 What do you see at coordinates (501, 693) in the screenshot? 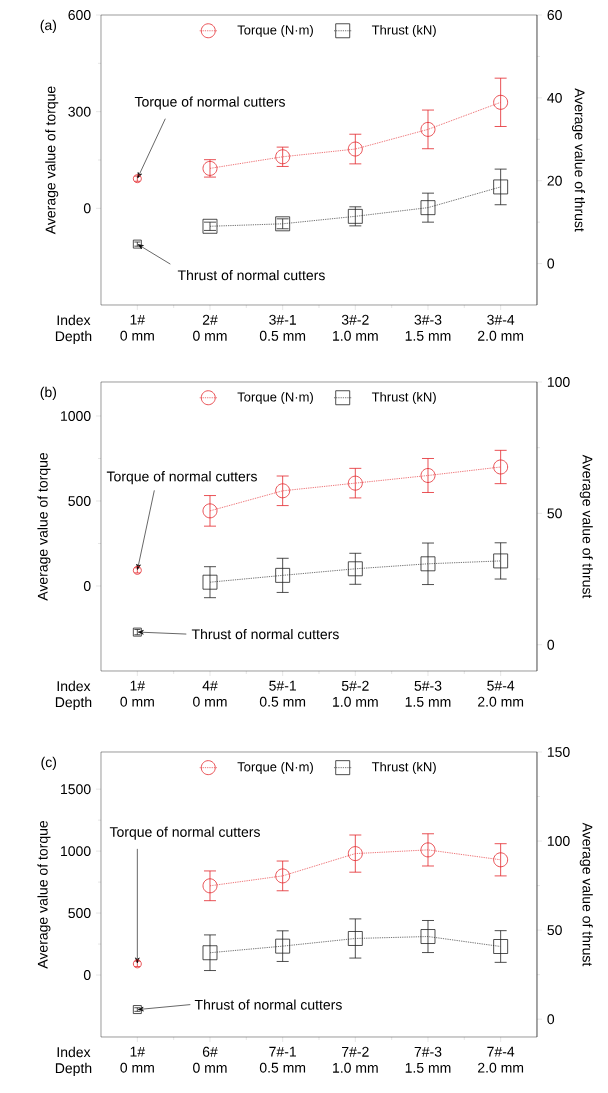
I see `x-tick-label: 5#-4 2.0 mm` at bounding box center [501, 693].